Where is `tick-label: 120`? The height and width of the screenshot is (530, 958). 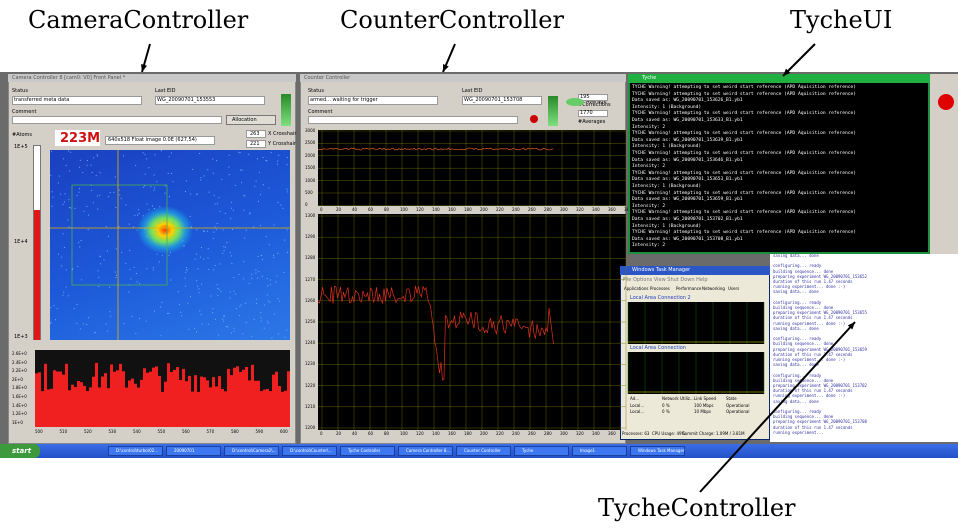
tick-label: 120 is located at coordinates (420, 433).